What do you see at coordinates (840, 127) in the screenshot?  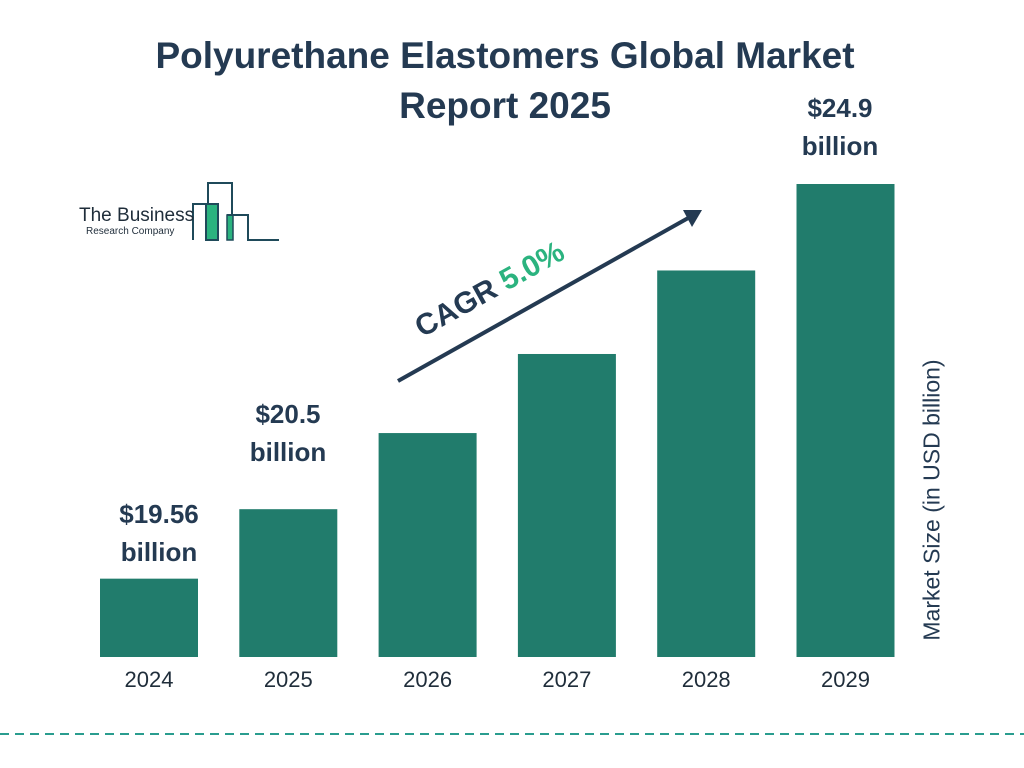 I see `value-label-2029: $24.9 billion` at bounding box center [840, 127].